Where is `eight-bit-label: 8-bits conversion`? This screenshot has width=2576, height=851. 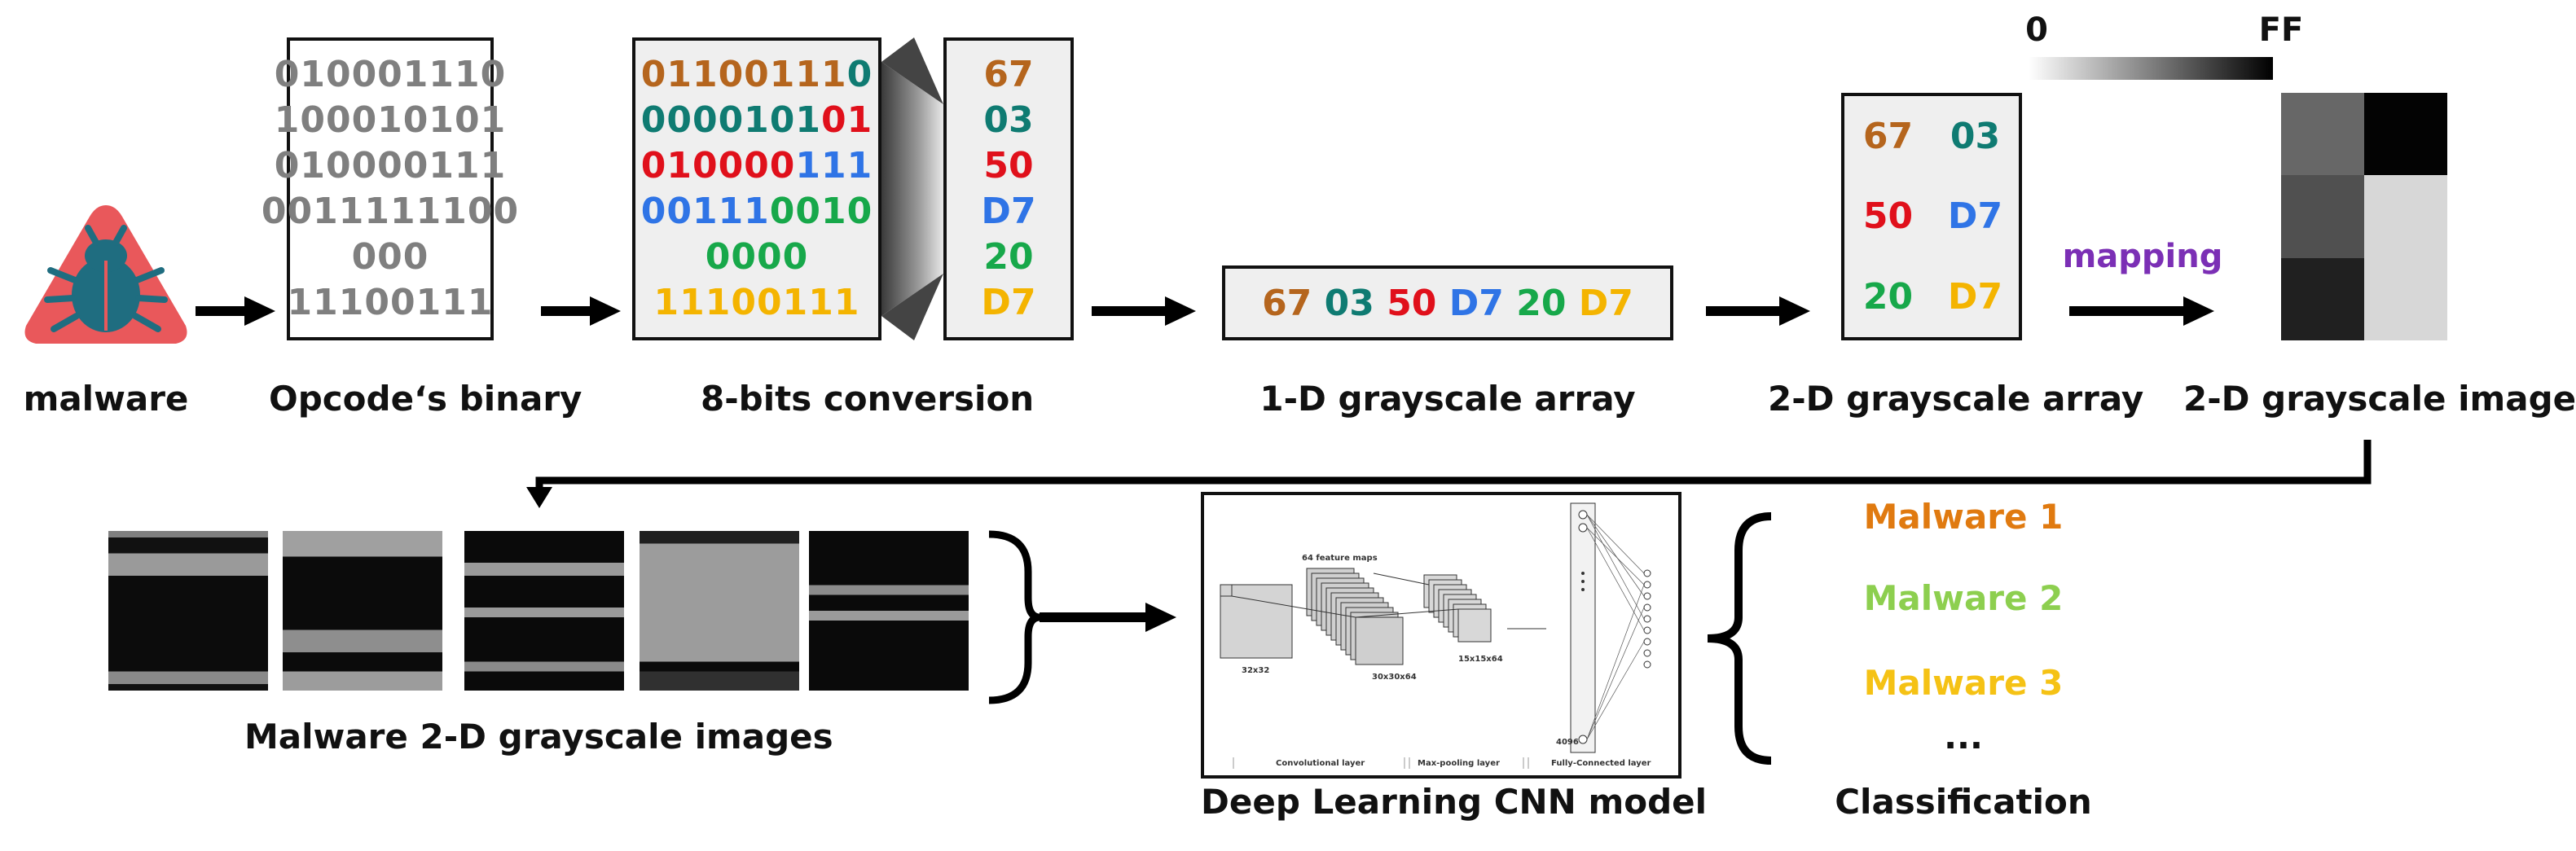 eight-bit-label: 8-bits conversion is located at coordinates (868, 399).